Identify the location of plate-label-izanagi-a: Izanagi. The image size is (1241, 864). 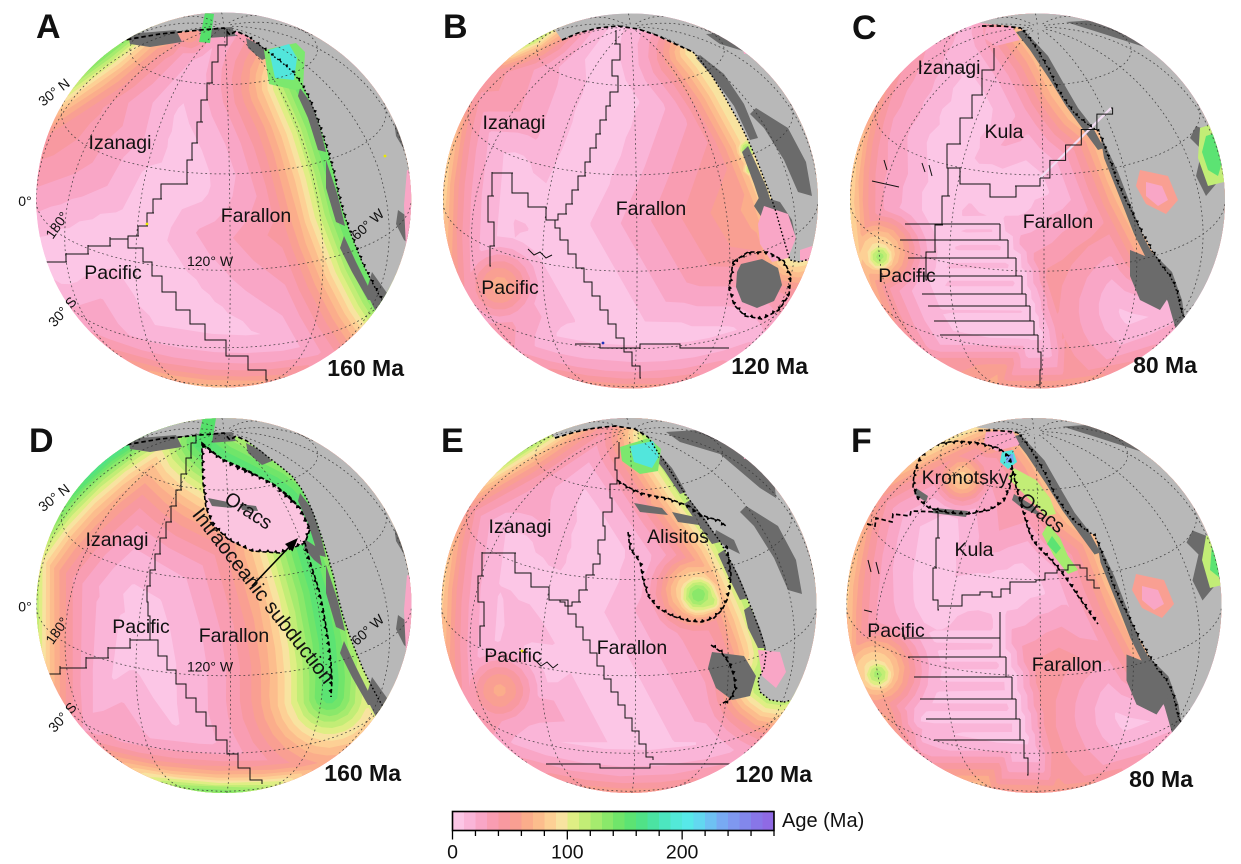
(120, 143).